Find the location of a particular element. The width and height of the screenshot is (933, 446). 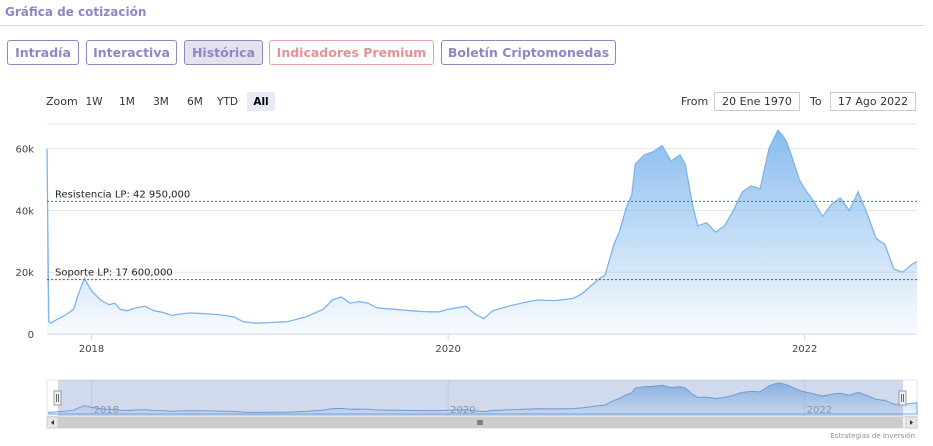

page-title: Gráfica de cotización is located at coordinates (76, 12).